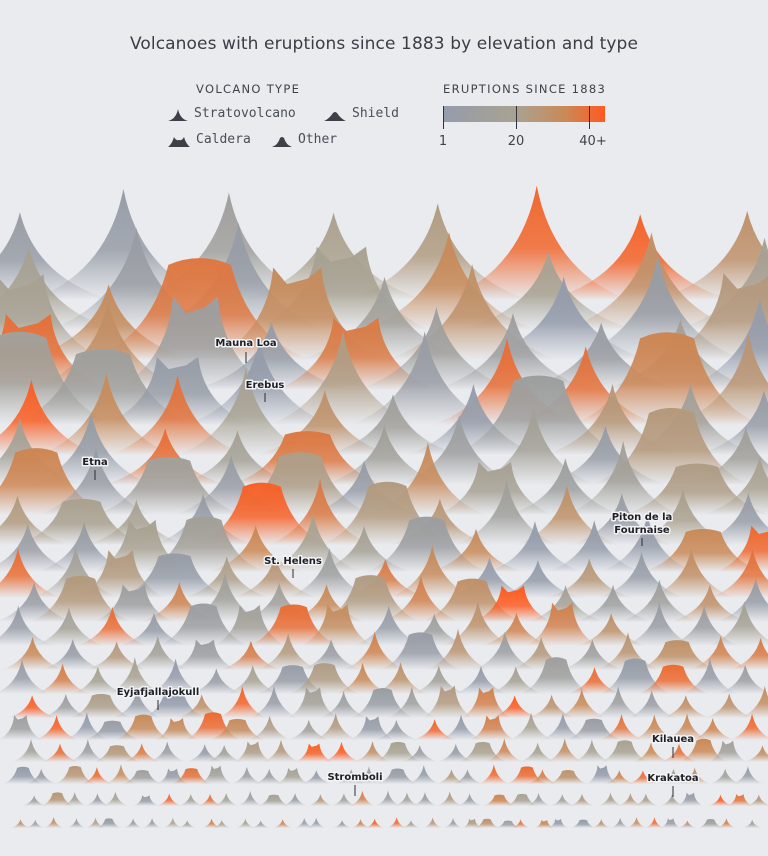 The image size is (768, 856). Describe the element at coordinates (672, 778) in the screenshot. I see `annotation-krakatoa: Krakatoa` at that location.